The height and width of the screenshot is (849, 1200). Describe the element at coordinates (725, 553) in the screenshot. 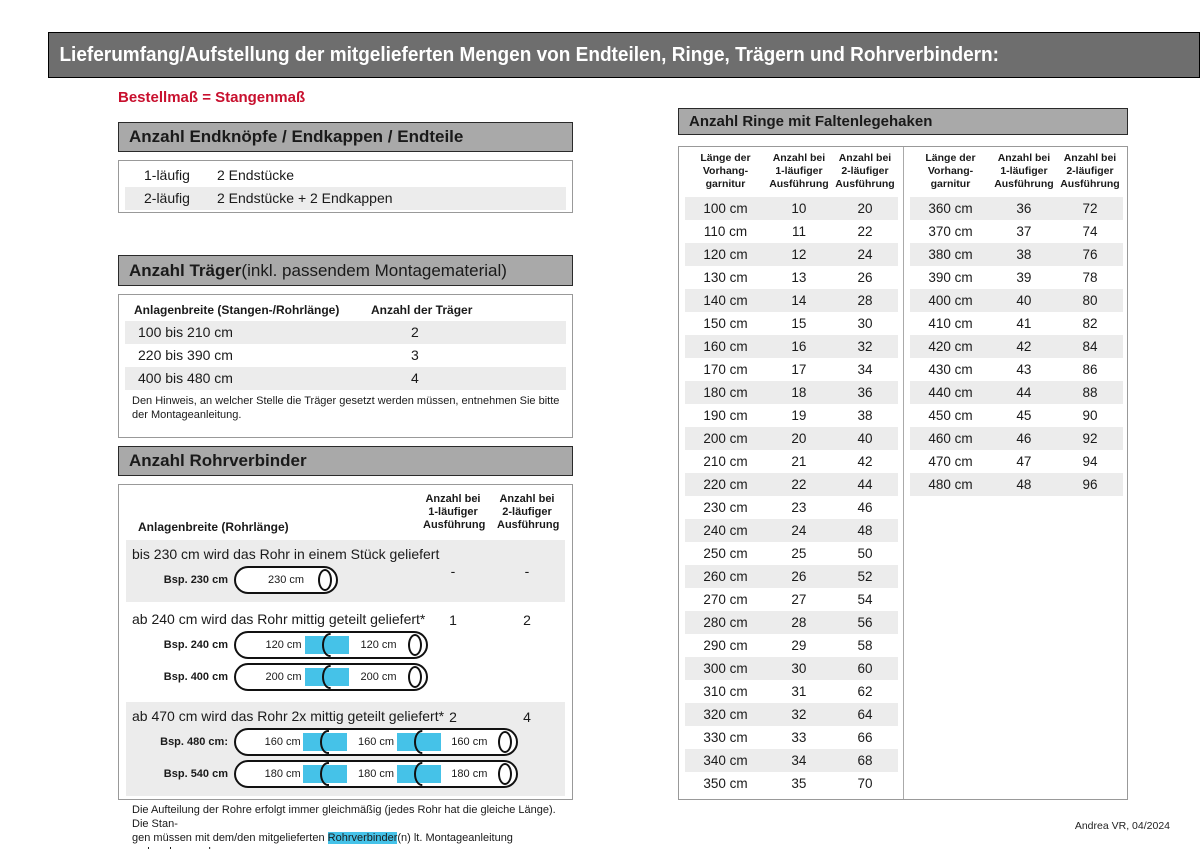

I see `ring-length: 250 cm` at that location.